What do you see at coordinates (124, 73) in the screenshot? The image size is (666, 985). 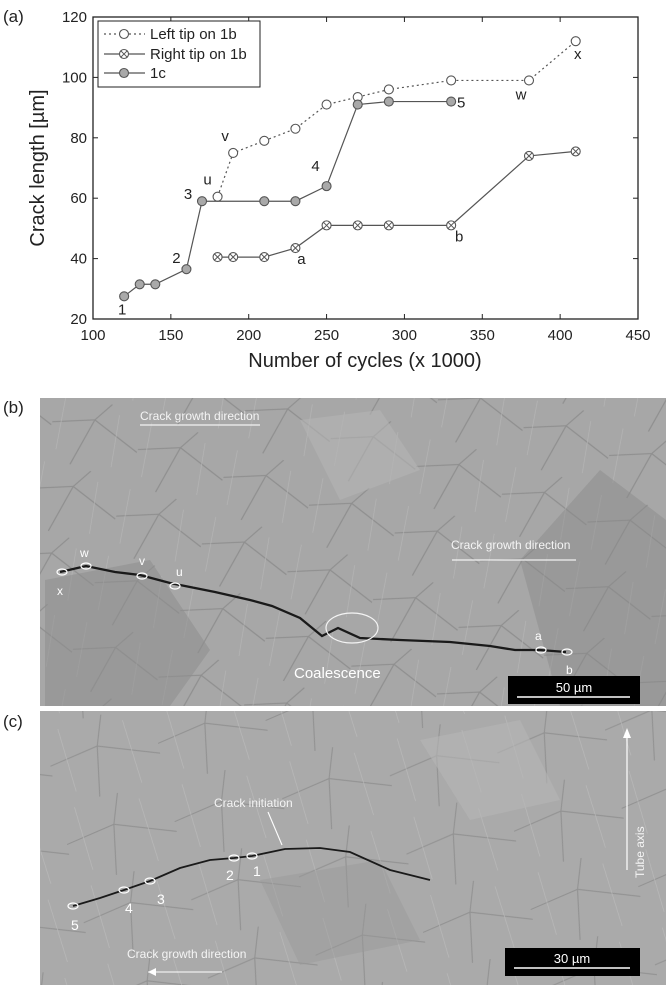 I see `legend-marker-1c` at bounding box center [124, 73].